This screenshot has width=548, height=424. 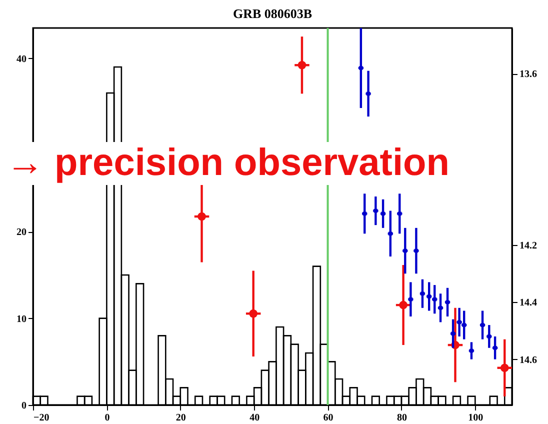 What do you see at coordinates (476, 418) in the screenshot?
I see `x-tick-label: 100` at bounding box center [476, 418].